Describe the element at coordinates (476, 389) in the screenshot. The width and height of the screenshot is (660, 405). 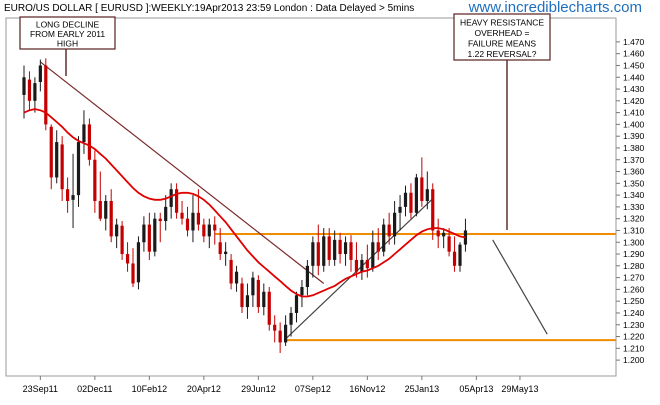
I see `x-tick-label: 05Apr13` at that location.